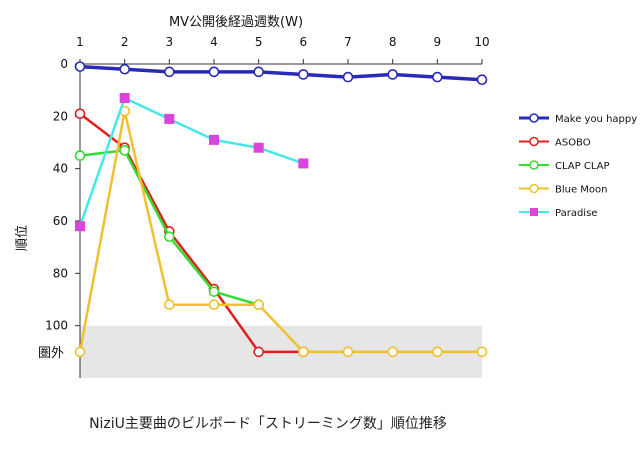 This screenshot has height=452, width=640. What do you see at coordinates (304, 42) in the screenshot?
I see `x-tick-label: 6` at bounding box center [304, 42].